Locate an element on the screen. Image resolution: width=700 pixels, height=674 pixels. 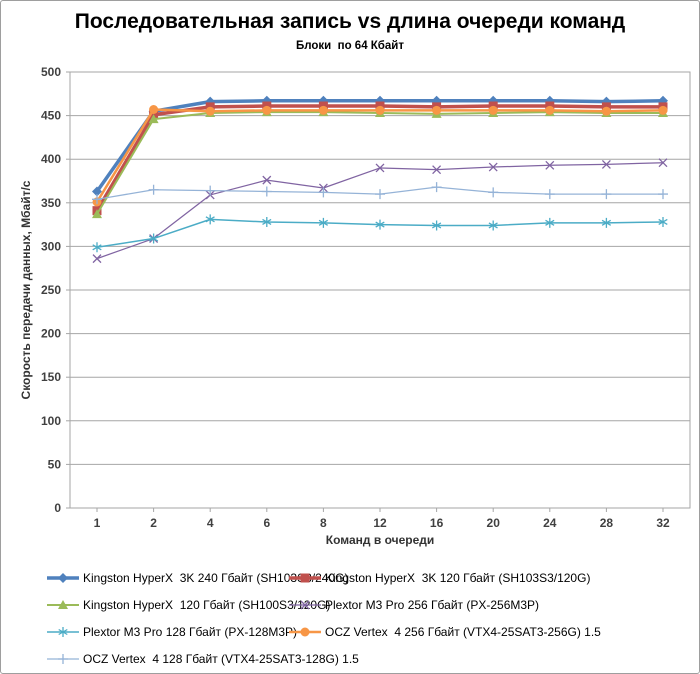
legend-item-label: Plextor M3 Pro 256 Гбайт (PX-256M3P) is located at coordinates (432, 604).